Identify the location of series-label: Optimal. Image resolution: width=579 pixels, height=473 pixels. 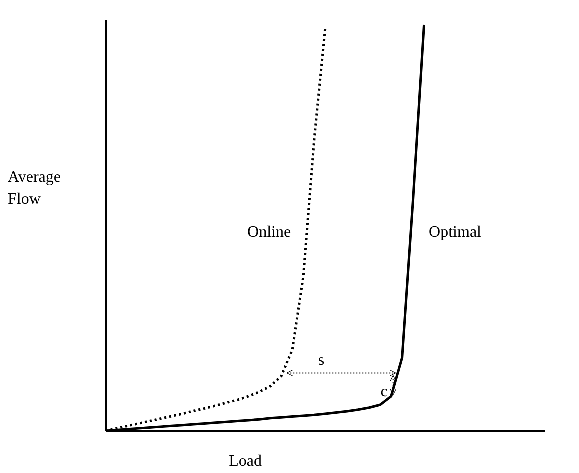
(455, 233).